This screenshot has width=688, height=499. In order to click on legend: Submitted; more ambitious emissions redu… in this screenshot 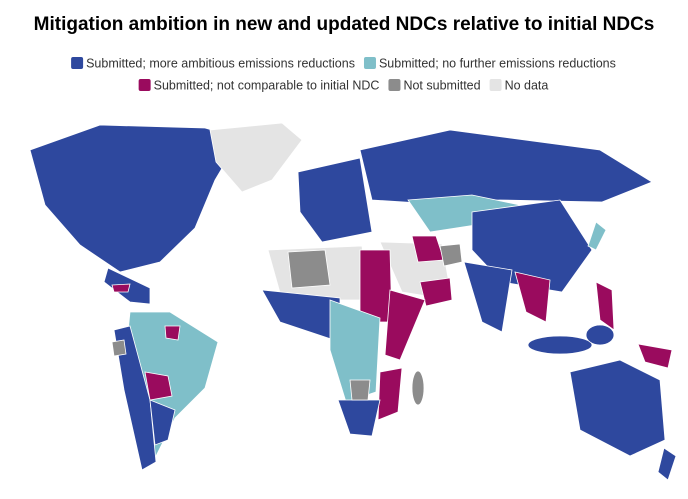, I will do `click(343, 74)`.